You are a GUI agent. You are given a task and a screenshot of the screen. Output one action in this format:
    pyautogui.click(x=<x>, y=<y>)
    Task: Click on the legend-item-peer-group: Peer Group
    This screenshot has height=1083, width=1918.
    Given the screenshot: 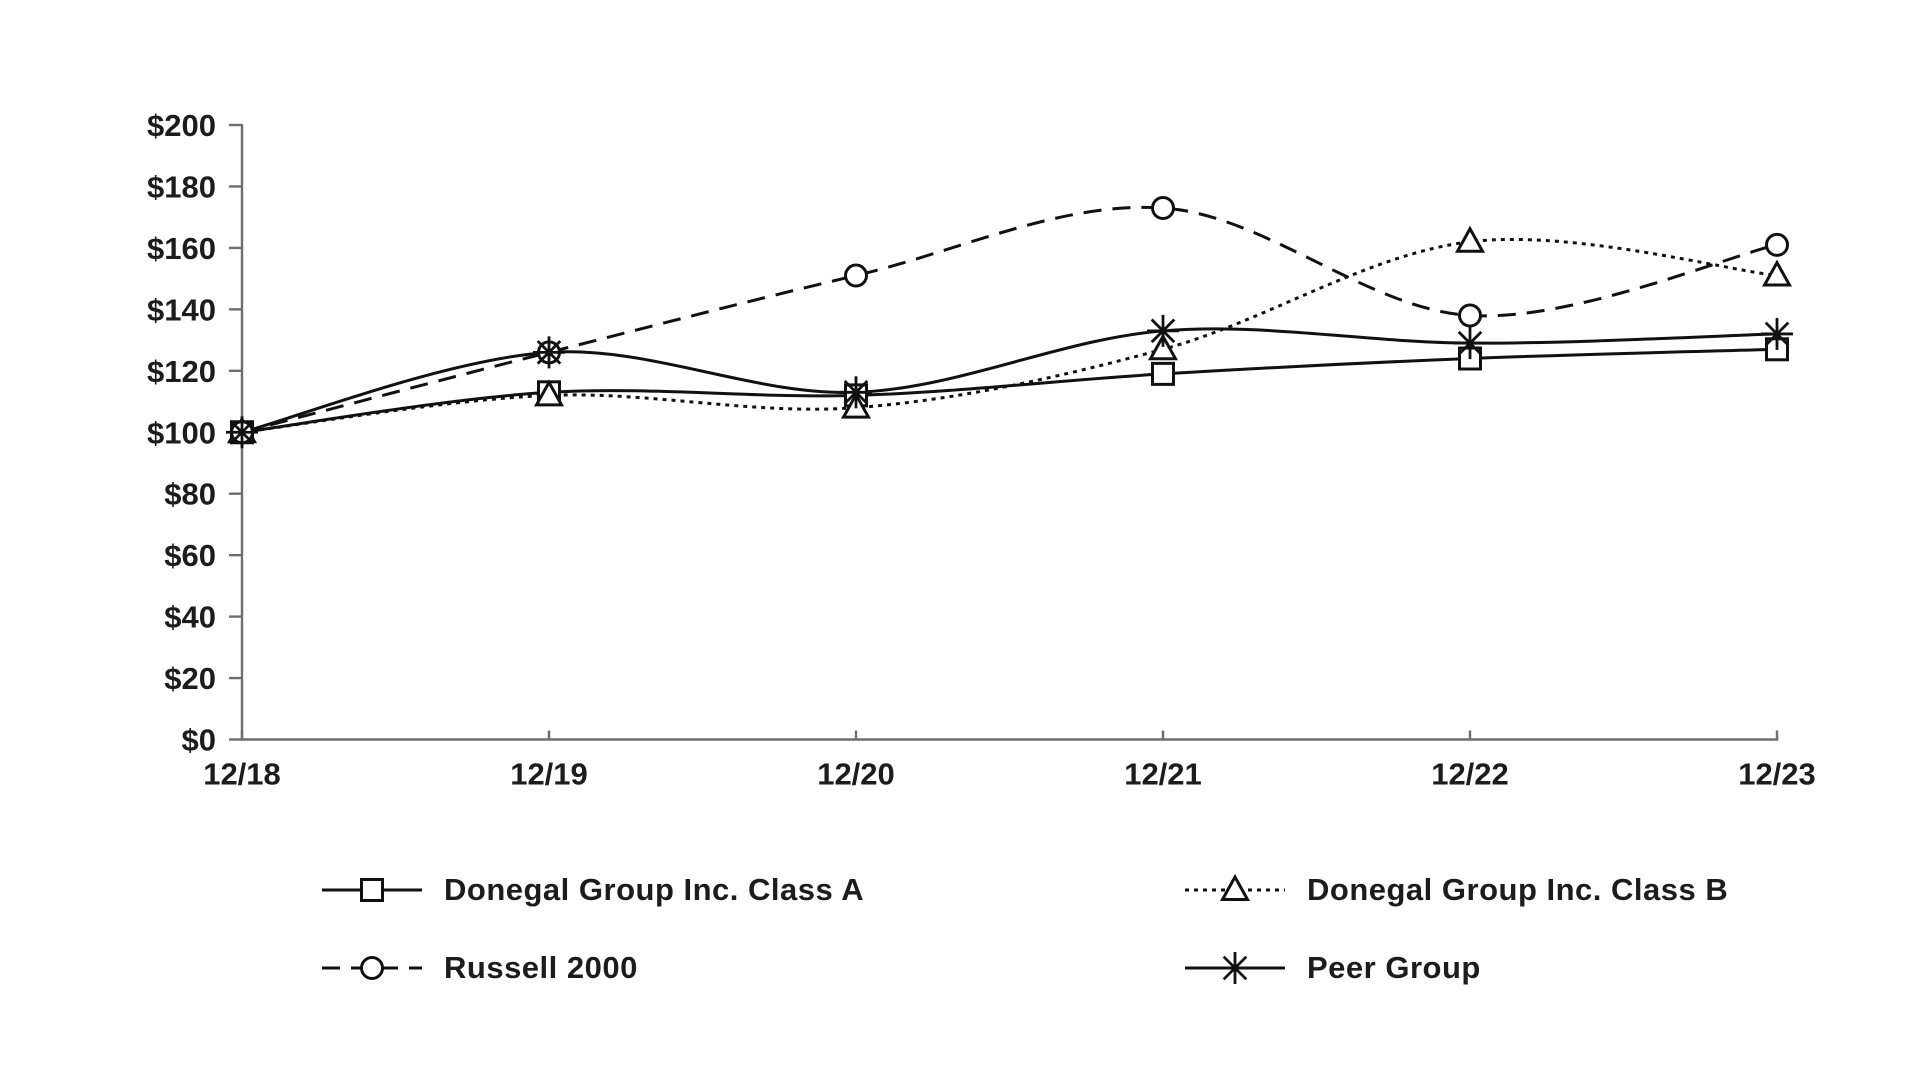 What is the action you would take?
    pyautogui.click(x=1332, y=968)
    